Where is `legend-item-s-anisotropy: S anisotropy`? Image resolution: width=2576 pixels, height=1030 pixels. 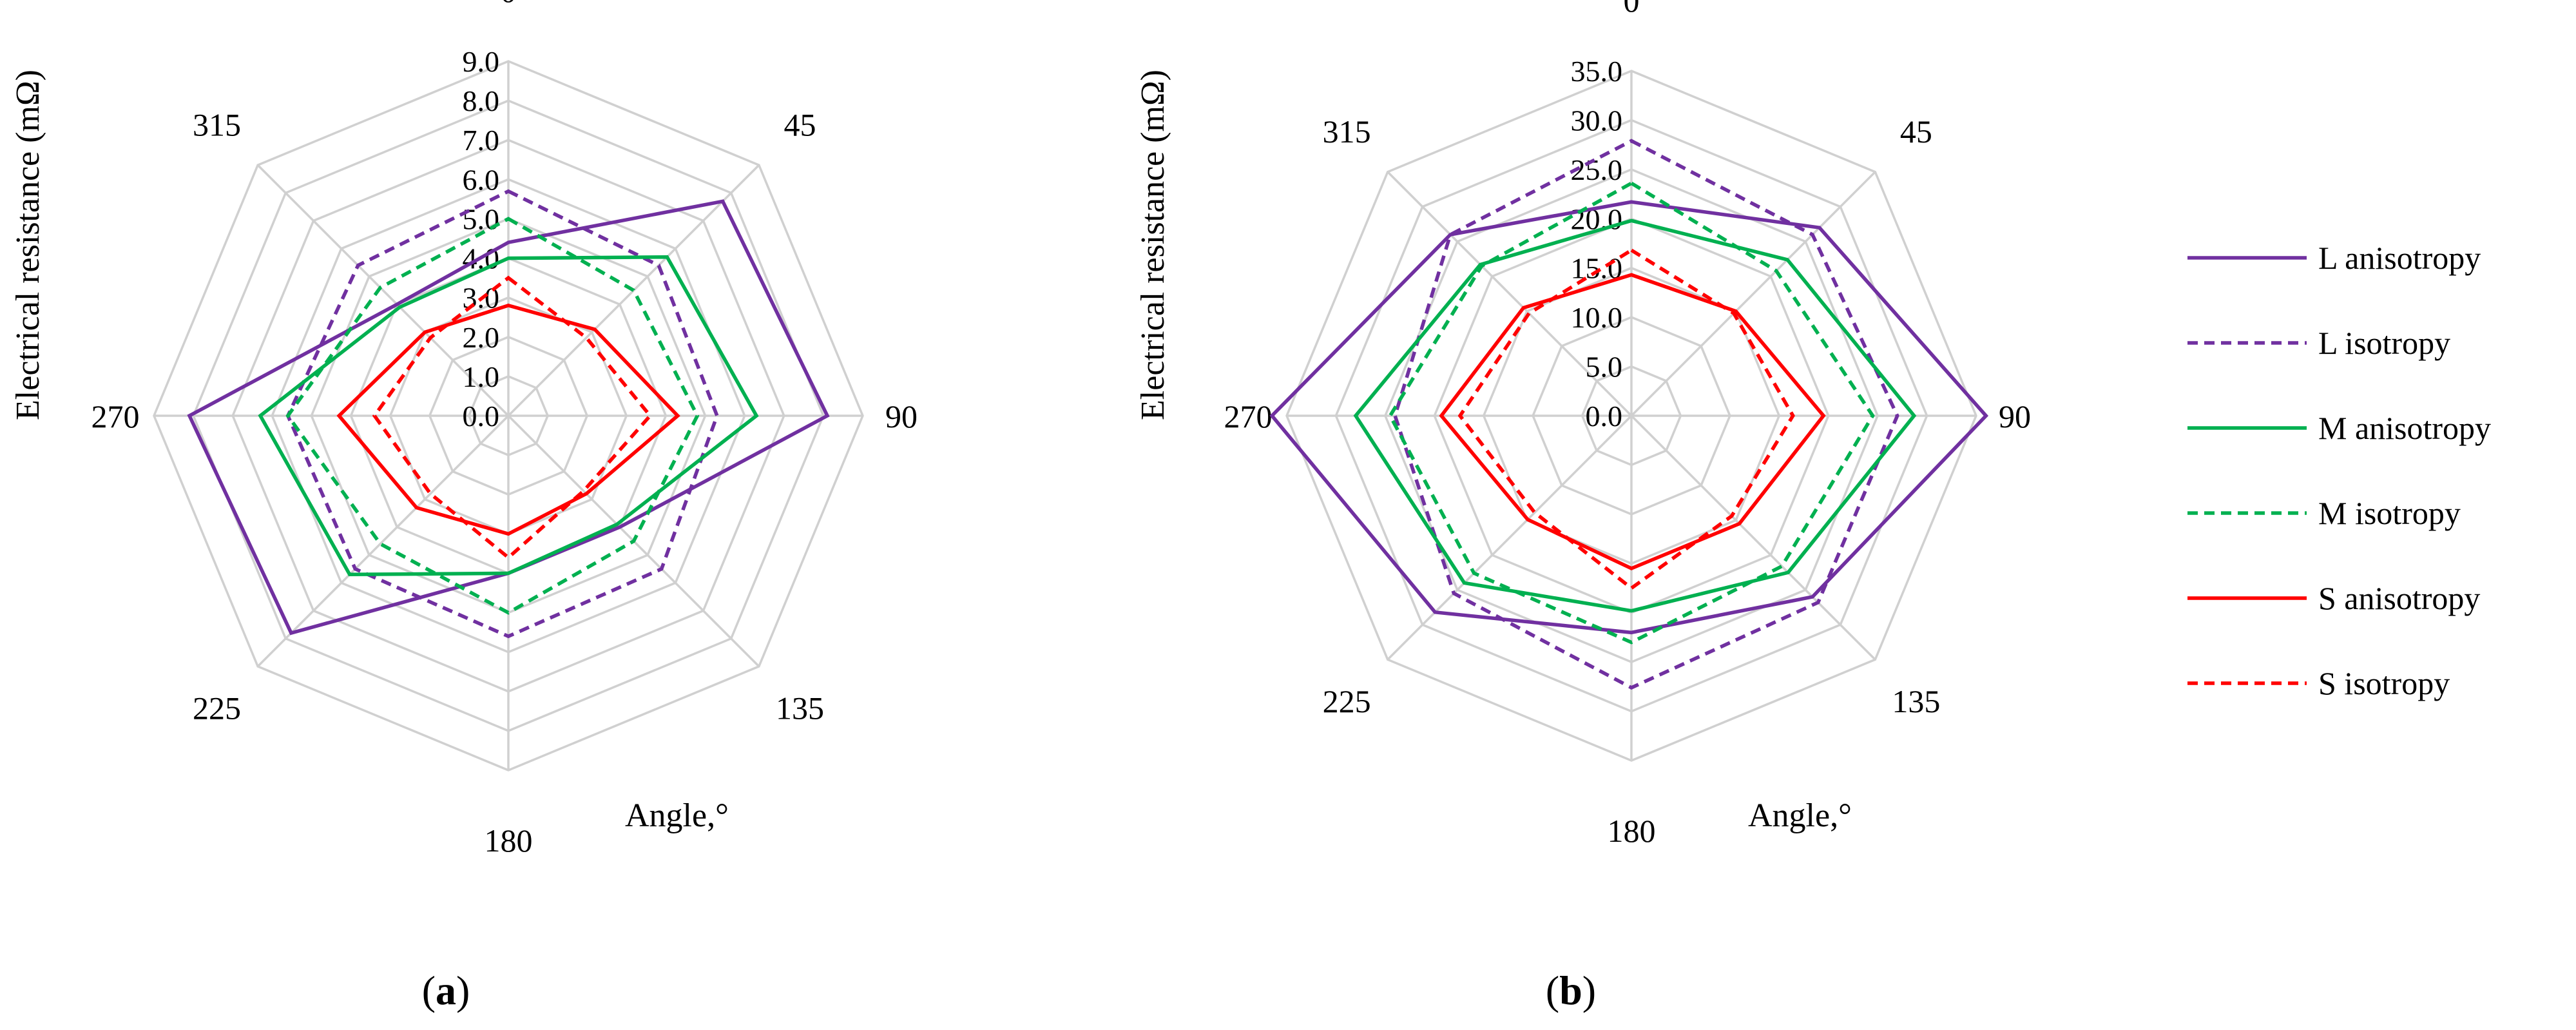
legend-item-s-anisotropy: S anisotropy is located at coordinates (2333, 598).